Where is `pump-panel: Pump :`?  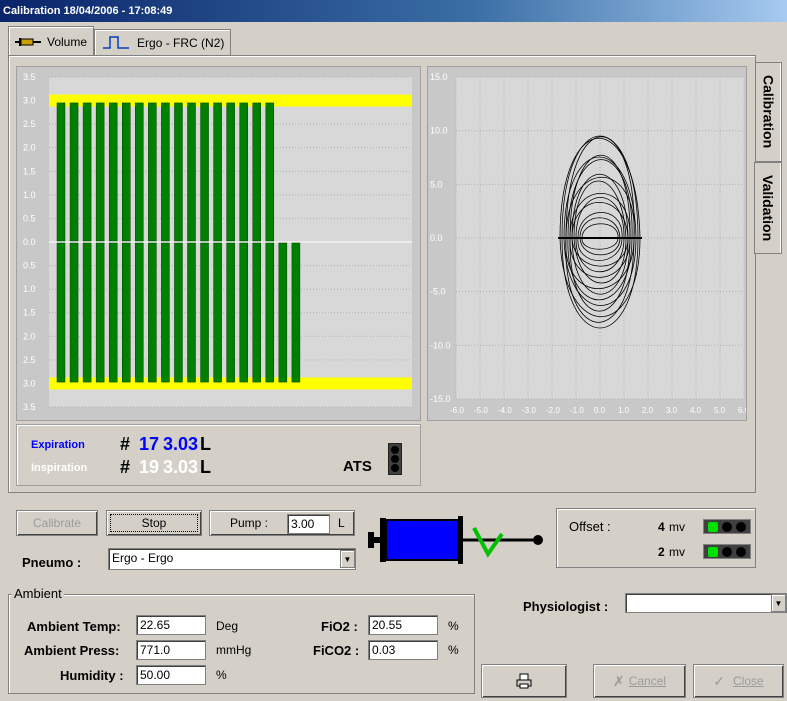
pump-panel: Pump : is located at coordinates (282, 523).